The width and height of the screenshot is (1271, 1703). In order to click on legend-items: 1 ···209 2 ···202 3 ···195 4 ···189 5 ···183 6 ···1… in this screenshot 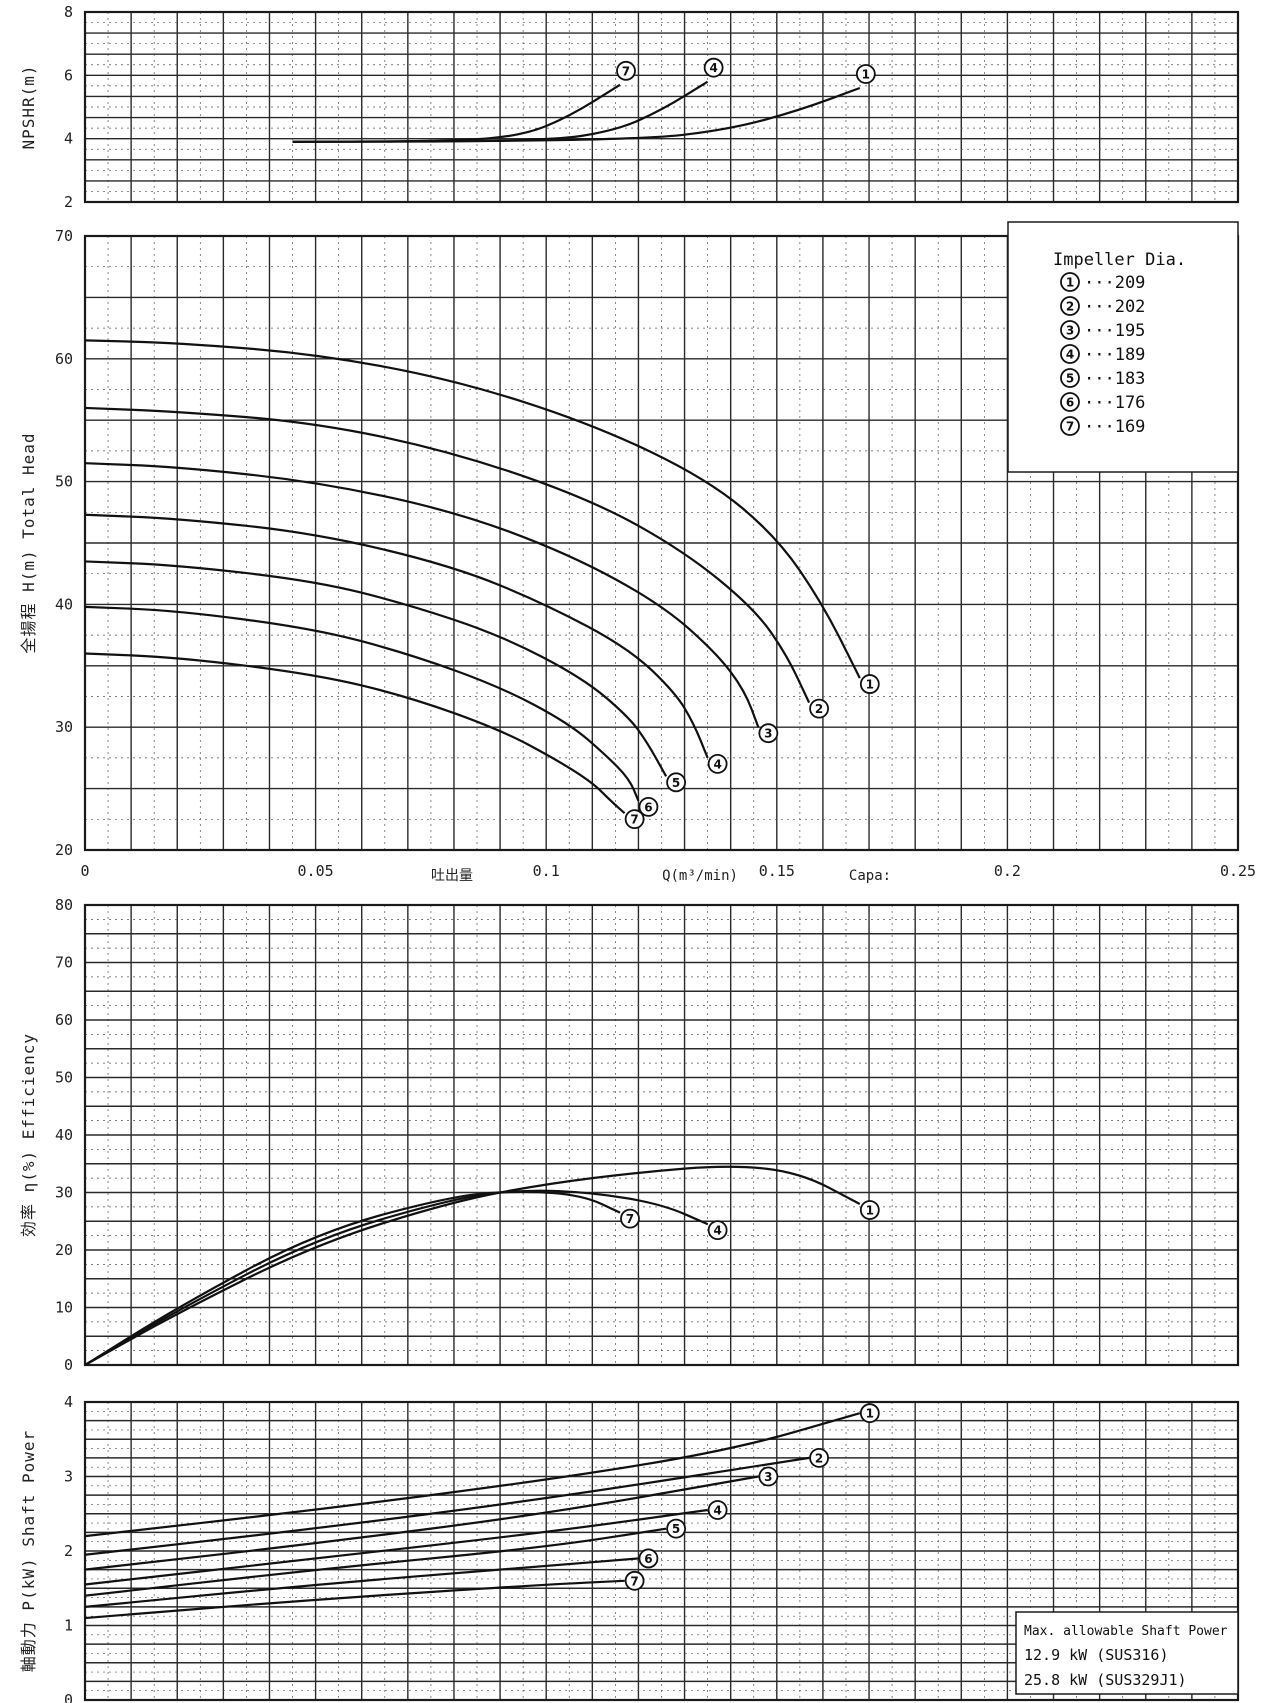, I will do `click(1102, 354)`.